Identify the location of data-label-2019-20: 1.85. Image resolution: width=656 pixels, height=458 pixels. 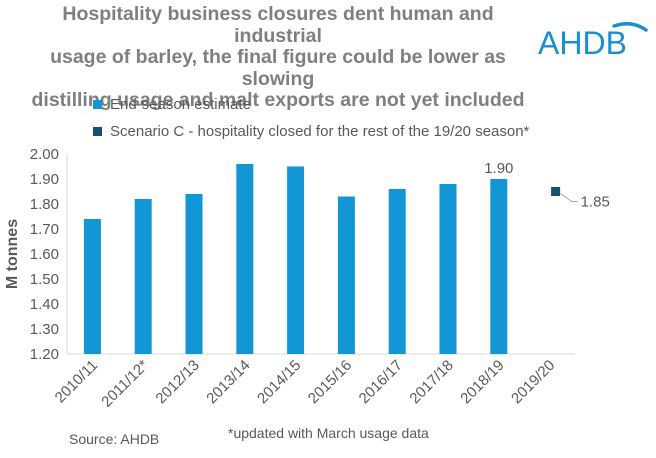
(595, 202).